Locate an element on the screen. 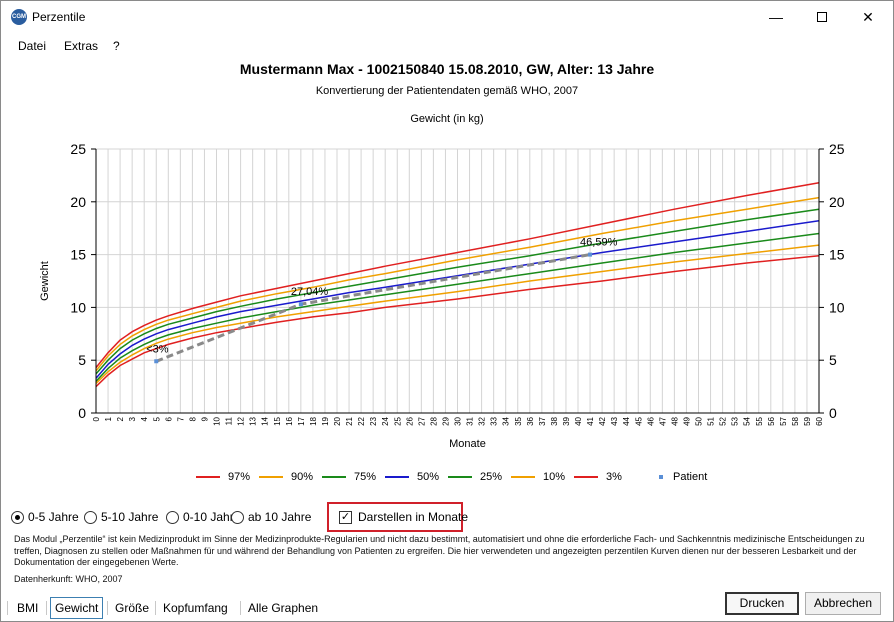  x-tick-label: 30 is located at coordinates (458, 420).